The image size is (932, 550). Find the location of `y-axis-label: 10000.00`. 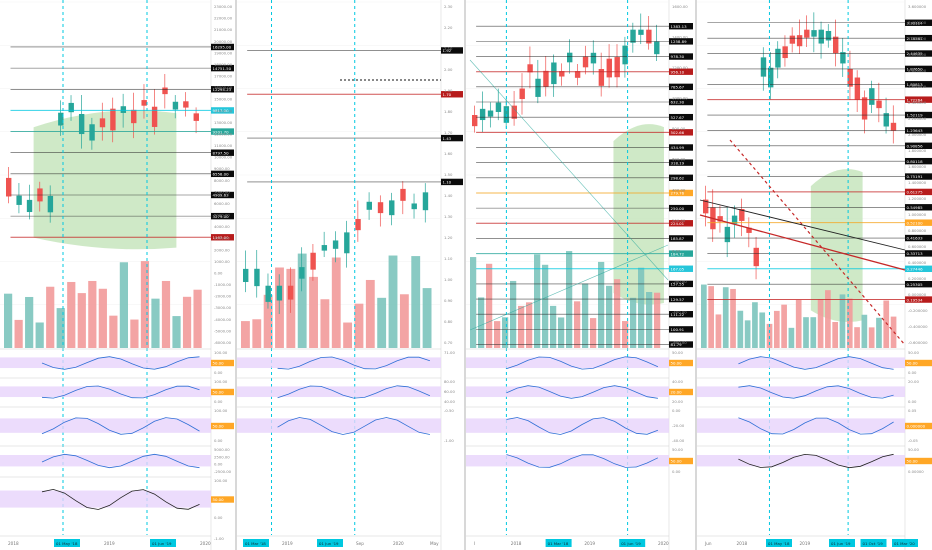

y-axis-label: 10000.00 is located at coordinates (223, 157).